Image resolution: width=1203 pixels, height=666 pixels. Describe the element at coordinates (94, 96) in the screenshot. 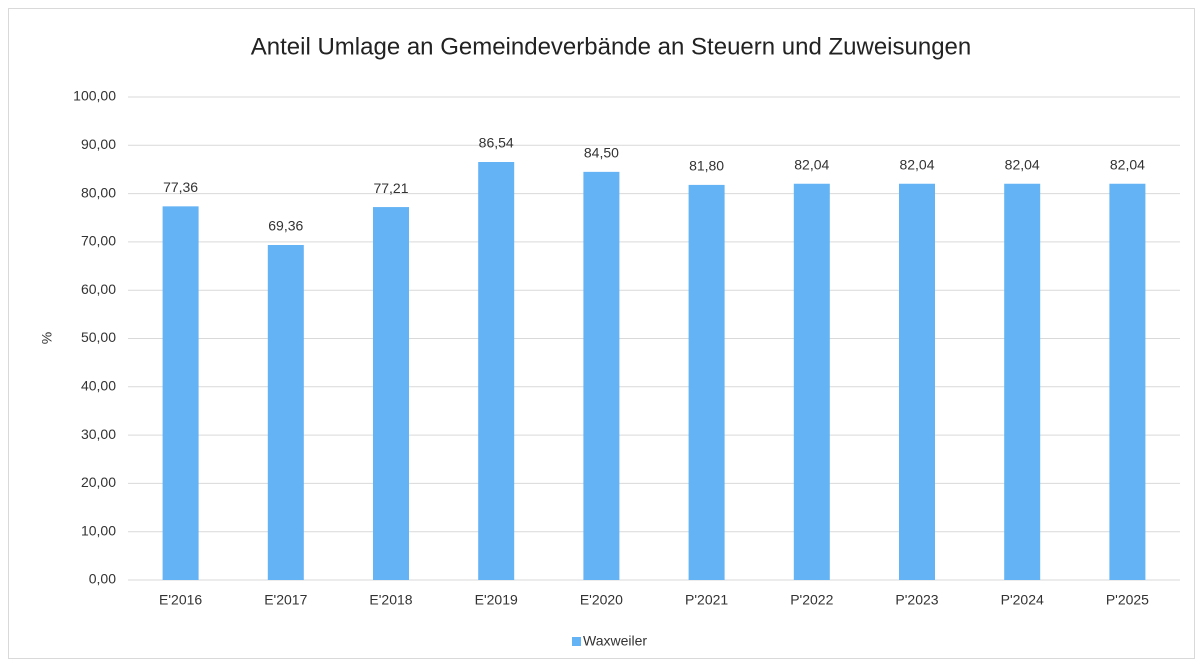

I see `y-tick-label: 100,00` at that location.